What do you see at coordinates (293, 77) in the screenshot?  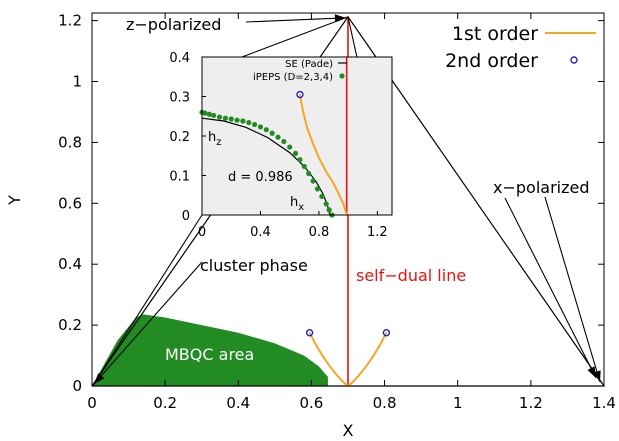 I see `inset-legend-ipeps-label: iPEPS (D=2,3,4)` at bounding box center [293, 77].